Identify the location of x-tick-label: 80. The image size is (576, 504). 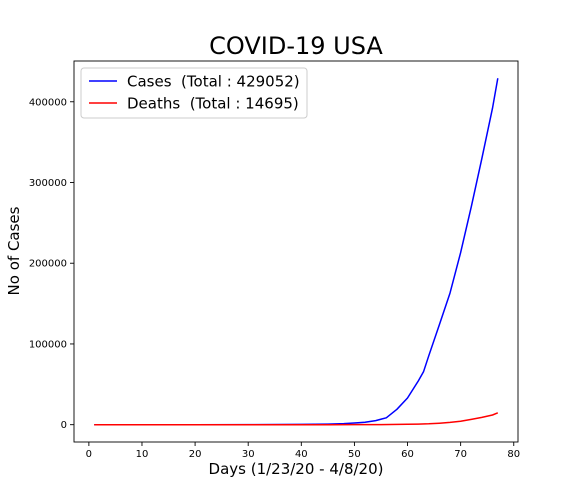
(513, 454).